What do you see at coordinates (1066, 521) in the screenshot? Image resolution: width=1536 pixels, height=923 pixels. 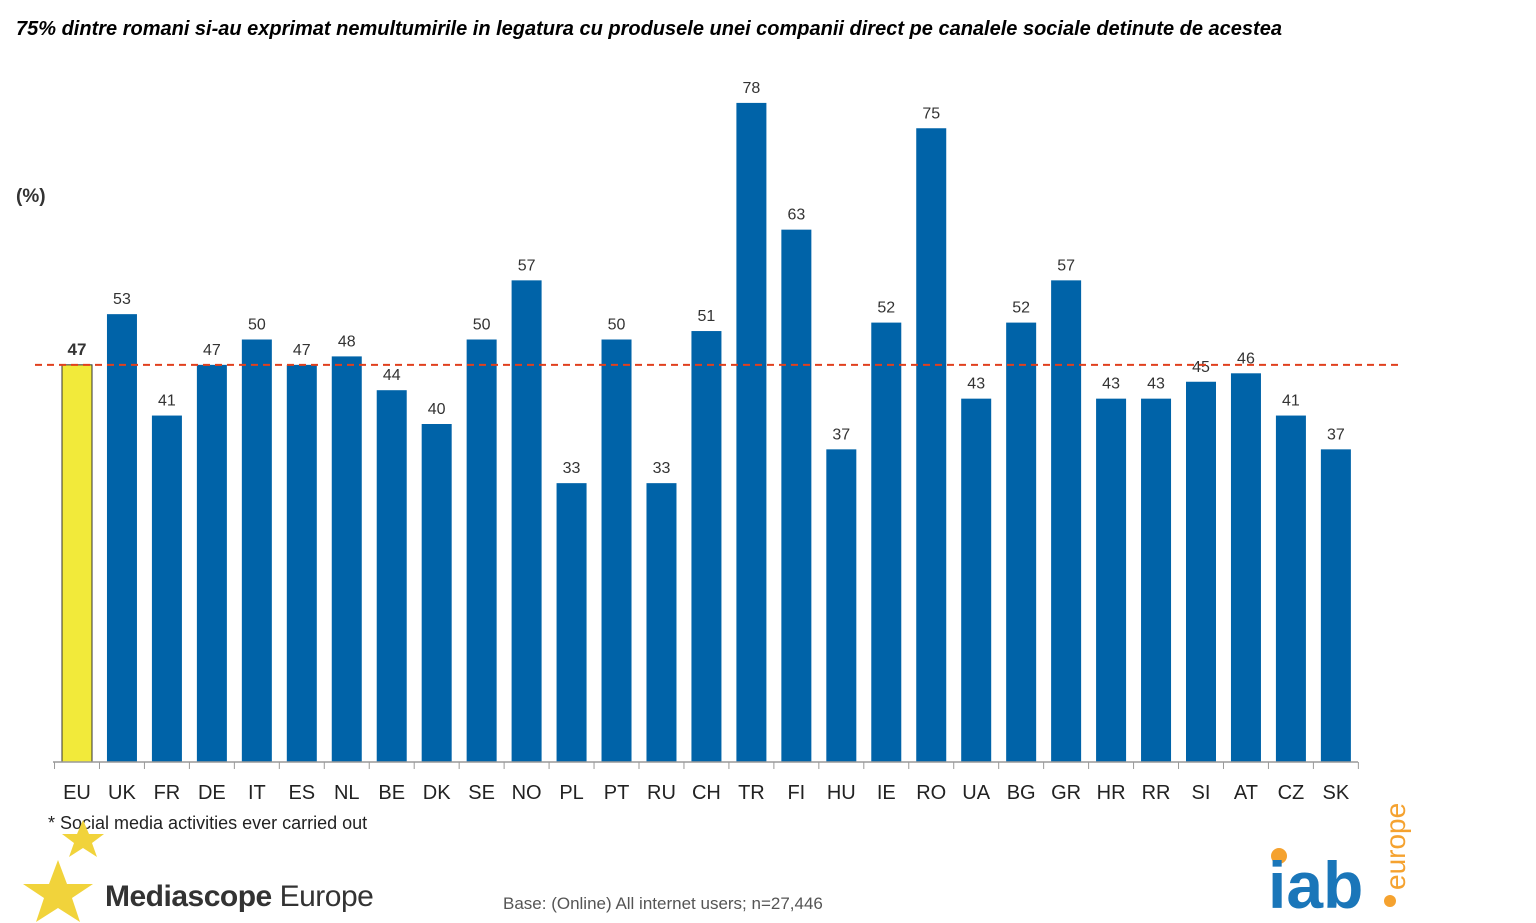 I see `bar-GR` at bounding box center [1066, 521].